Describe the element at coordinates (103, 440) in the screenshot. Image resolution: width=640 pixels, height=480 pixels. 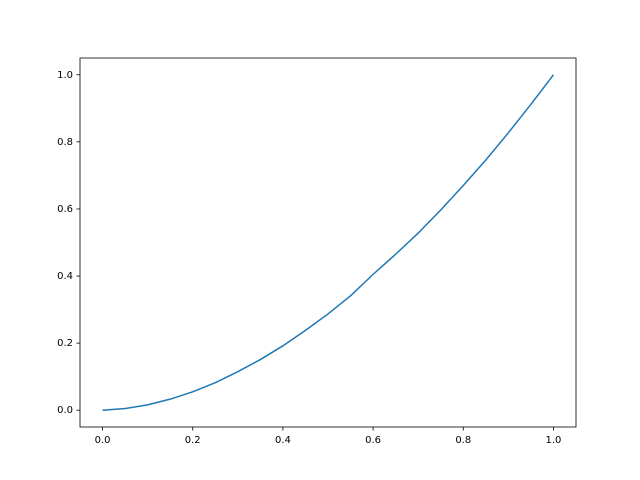
I see `x-tick-label: 0.0` at that location.